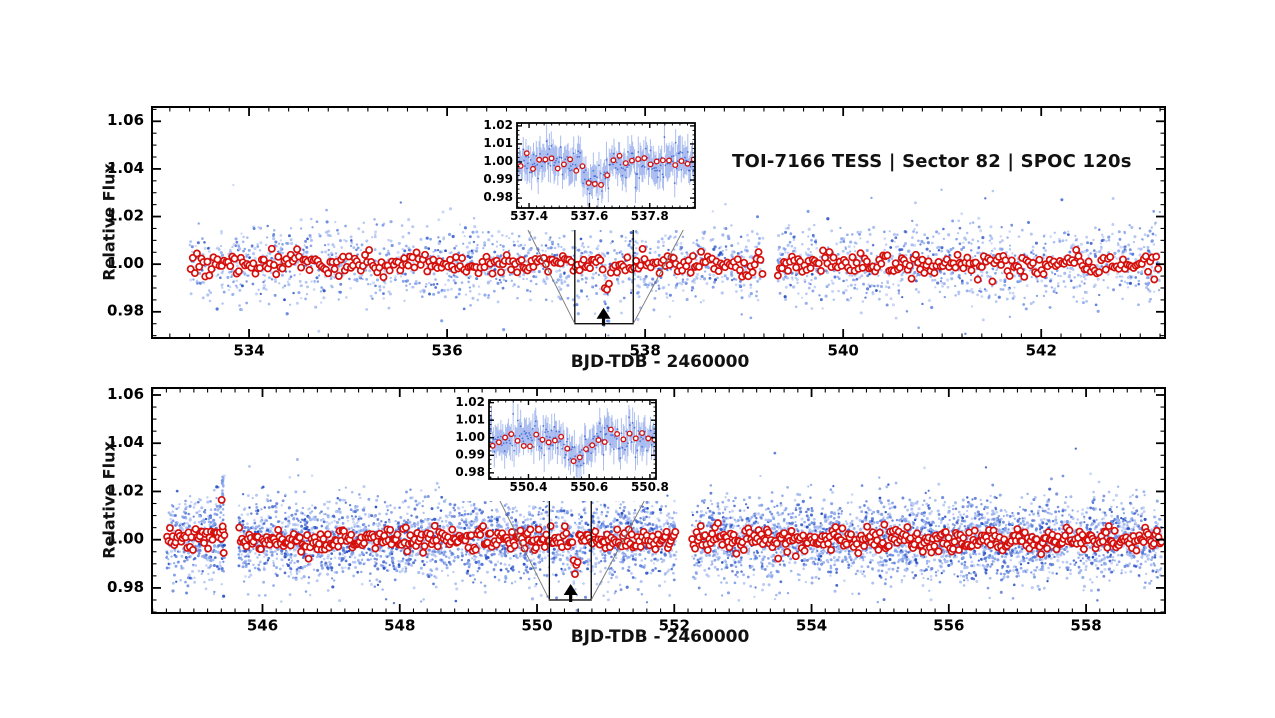 The image size is (1275, 718). Describe the element at coordinates (932, 161) in the screenshot. I see `panel1-title-annotation: TOI-7166 TESS | Sector 82 | SPOC 120s` at that location.